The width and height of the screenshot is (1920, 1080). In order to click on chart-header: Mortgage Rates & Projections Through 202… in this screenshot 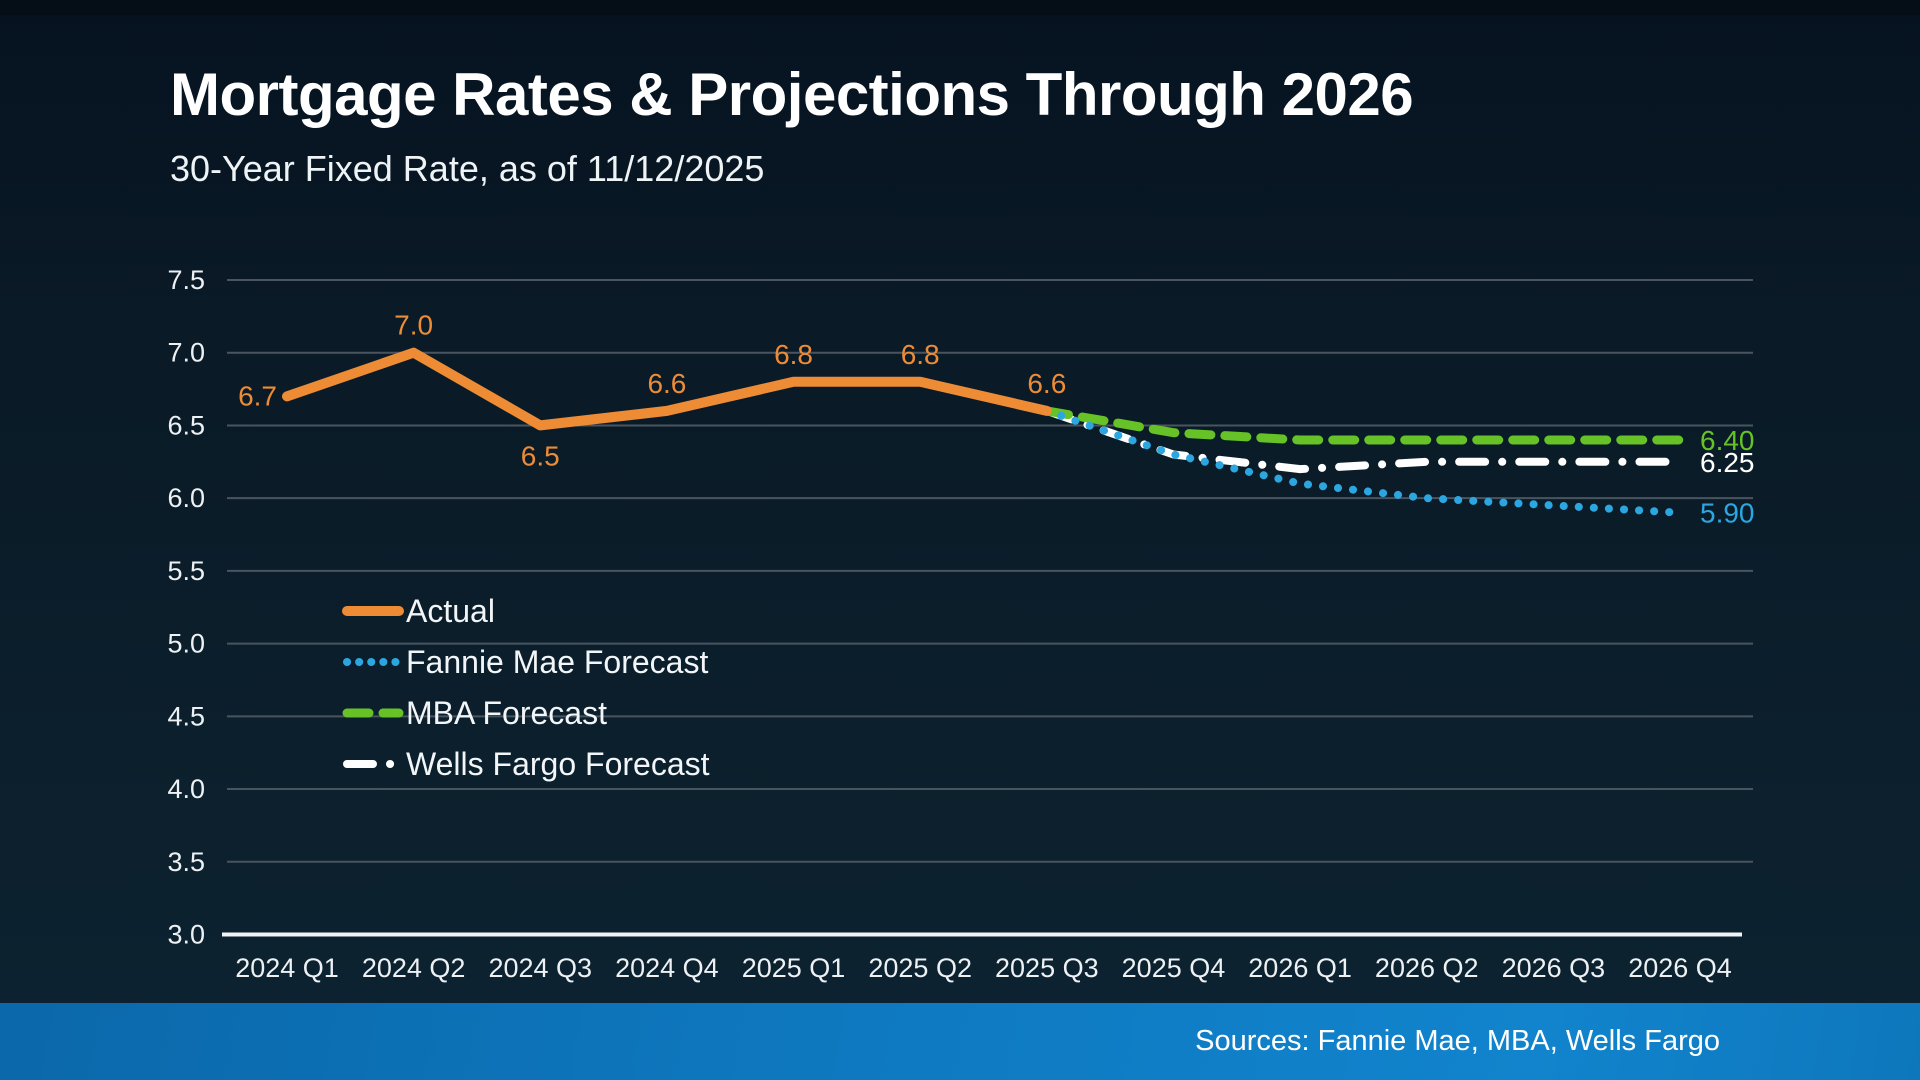, I will do `click(792, 125)`.